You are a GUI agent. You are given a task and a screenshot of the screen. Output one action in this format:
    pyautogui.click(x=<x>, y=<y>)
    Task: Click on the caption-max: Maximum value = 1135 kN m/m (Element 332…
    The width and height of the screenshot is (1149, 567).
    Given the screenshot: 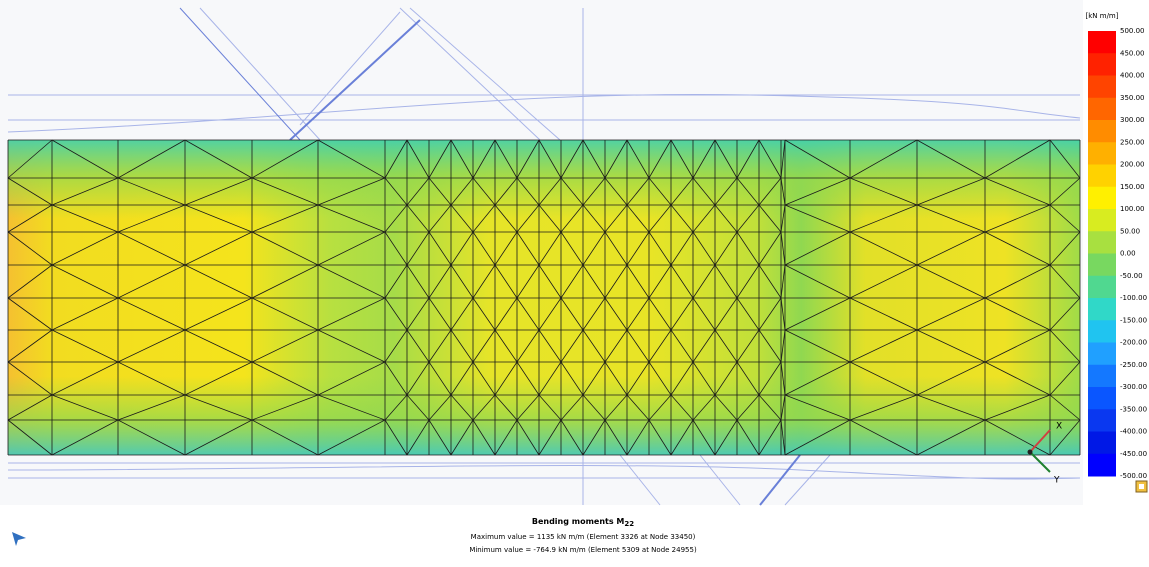 What is the action you would take?
    pyautogui.click(x=583, y=537)
    